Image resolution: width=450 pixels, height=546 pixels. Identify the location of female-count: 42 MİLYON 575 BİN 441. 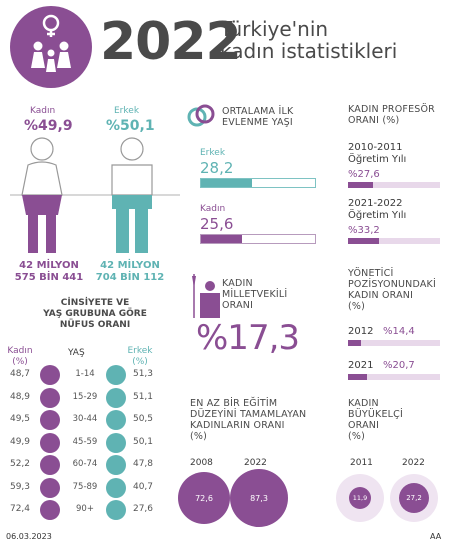
(49, 271).